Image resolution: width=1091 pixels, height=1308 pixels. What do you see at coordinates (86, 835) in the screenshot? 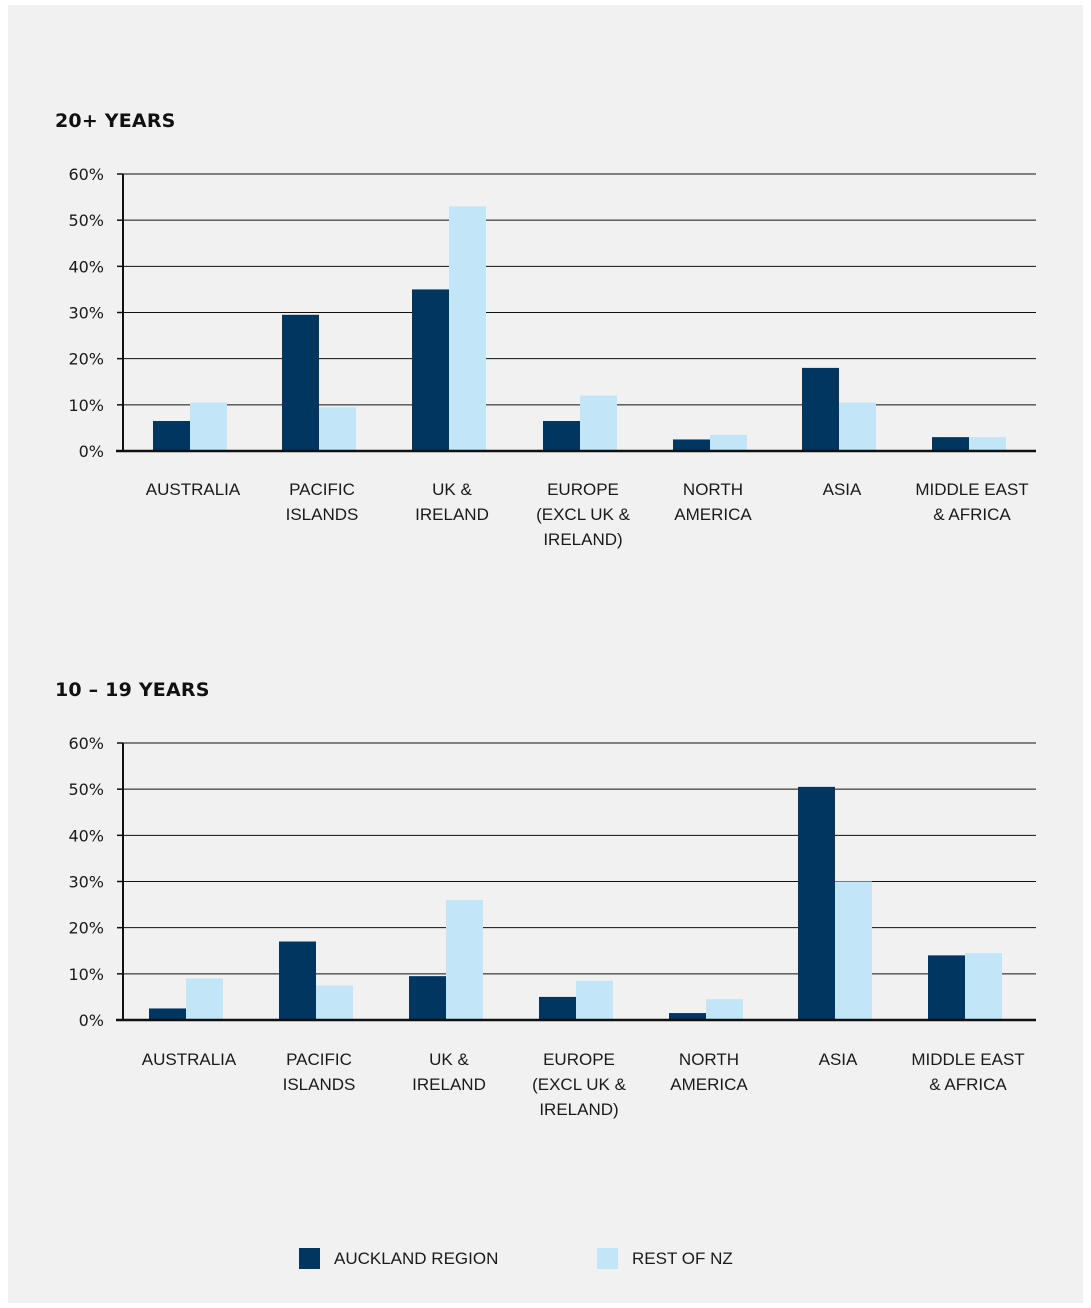
I see `chart-2-y-tick-label: 40%` at bounding box center [86, 835].